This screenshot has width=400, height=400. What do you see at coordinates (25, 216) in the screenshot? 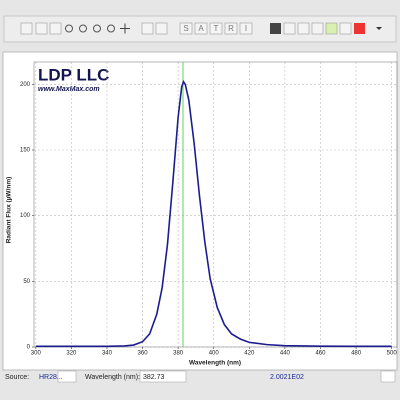
I see `y-tick-label: 100` at bounding box center [25, 216].